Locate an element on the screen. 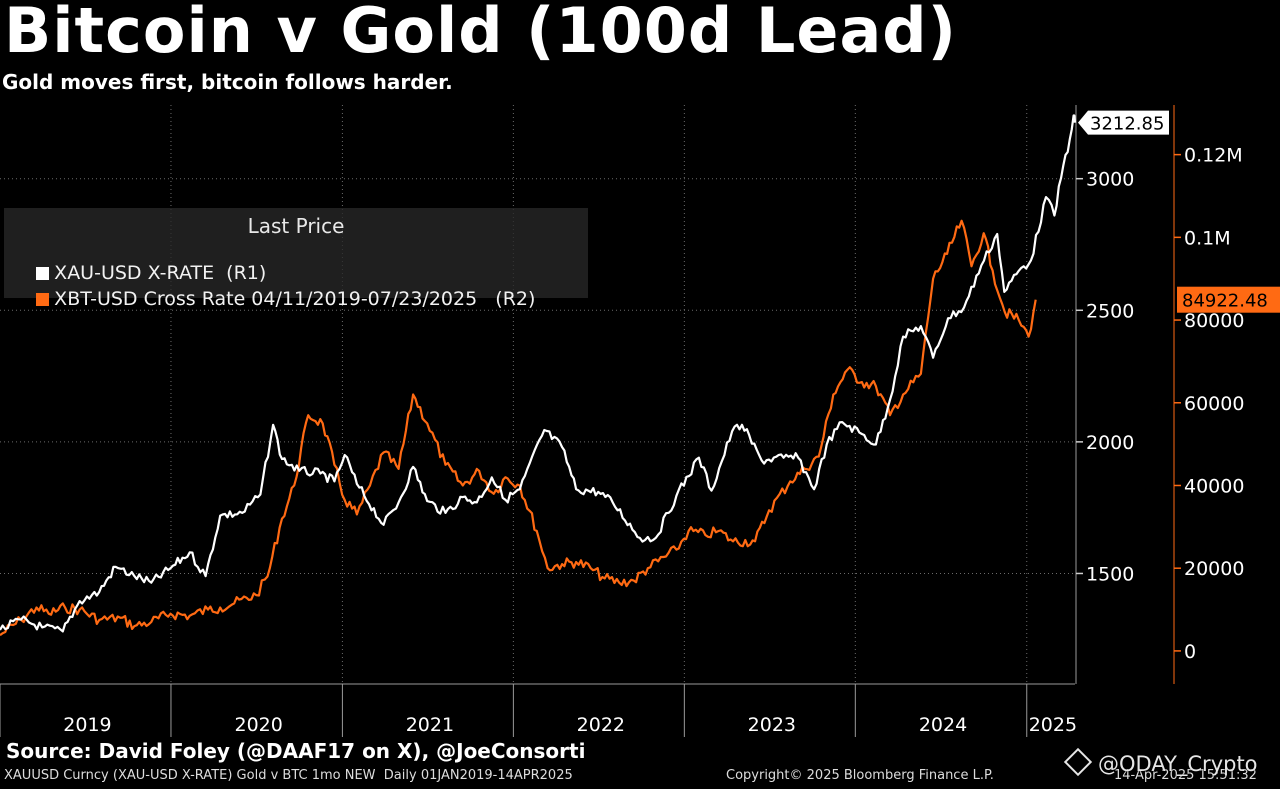 The height and width of the screenshot is (789, 1280). legend-swatch-bitcoin is located at coordinates (43, 299).